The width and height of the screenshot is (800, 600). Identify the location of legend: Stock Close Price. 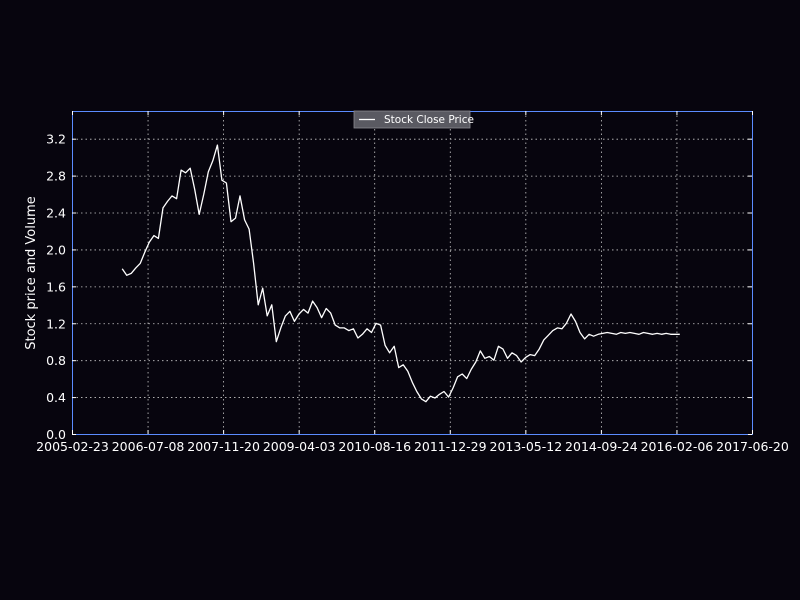
(413, 119).